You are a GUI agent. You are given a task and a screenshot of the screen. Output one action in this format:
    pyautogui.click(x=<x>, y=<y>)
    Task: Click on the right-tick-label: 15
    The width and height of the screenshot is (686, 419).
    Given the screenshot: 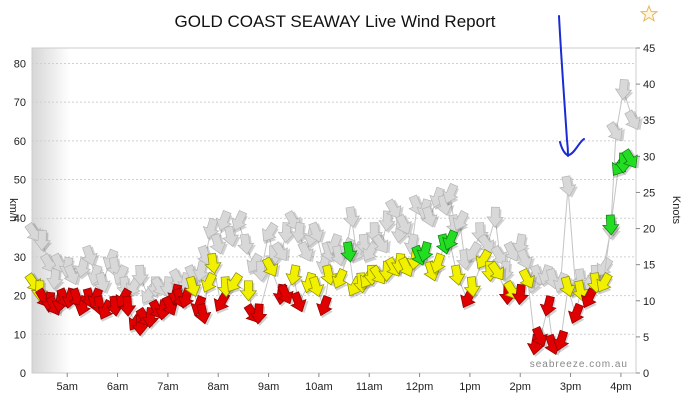 What is the action you would take?
    pyautogui.click(x=649, y=266)
    